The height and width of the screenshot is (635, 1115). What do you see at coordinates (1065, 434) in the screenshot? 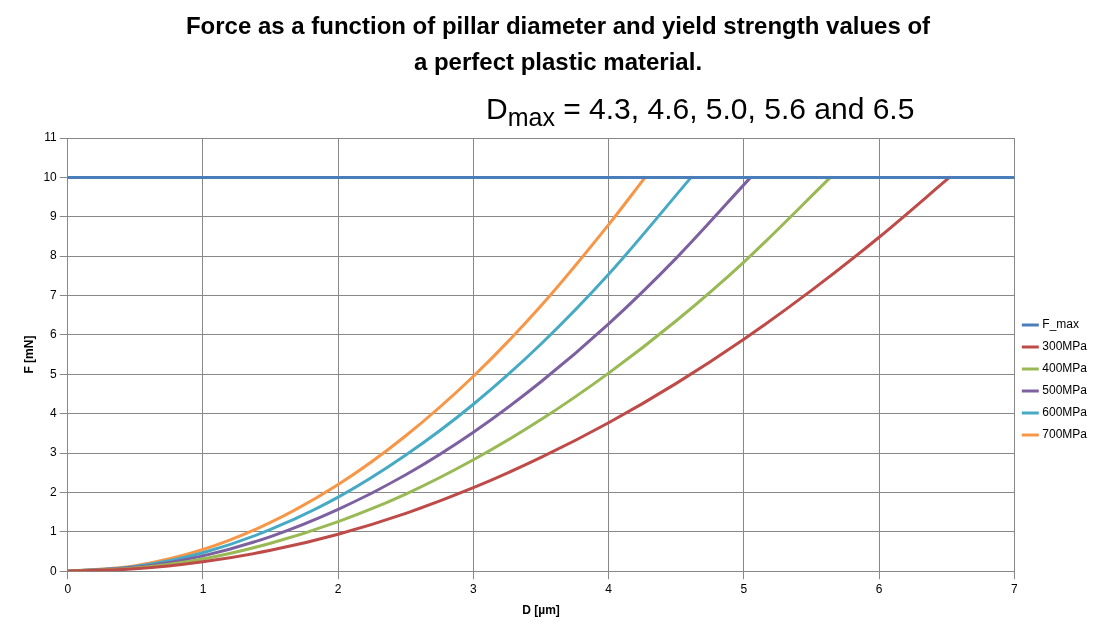
I see `legend-label: 700MPa` at bounding box center [1065, 434].